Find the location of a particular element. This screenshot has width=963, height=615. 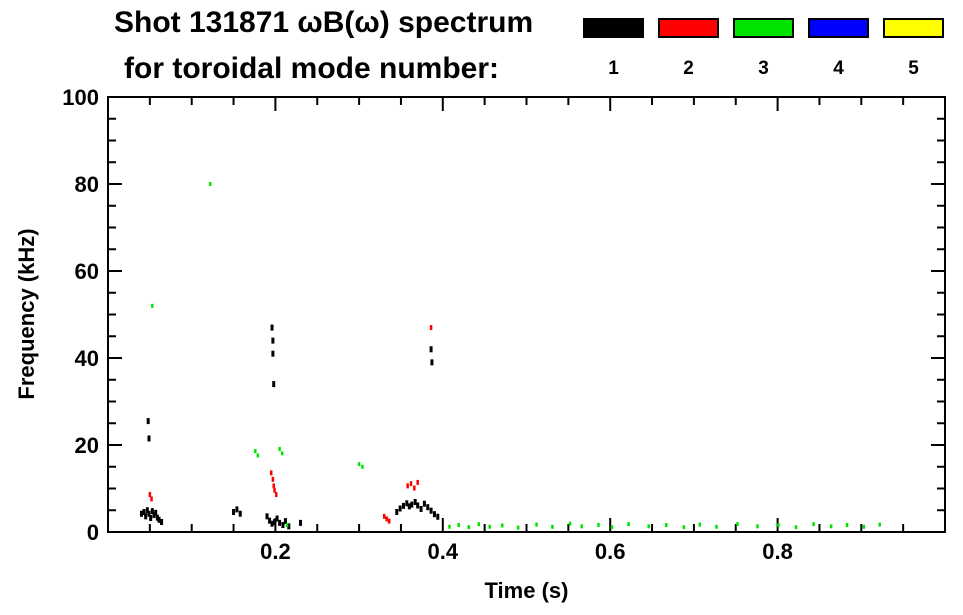

y-tick-label: 80 is located at coordinates (87, 184).